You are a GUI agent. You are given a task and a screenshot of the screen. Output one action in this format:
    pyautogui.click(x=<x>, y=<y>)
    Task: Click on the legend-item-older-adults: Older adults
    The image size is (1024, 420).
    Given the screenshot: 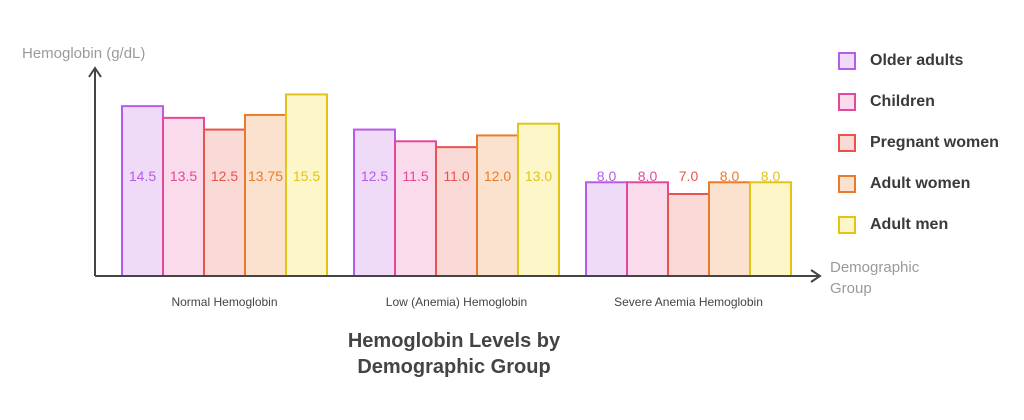 What is the action you would take?
    pyautogui.click(x=918, y=61)
    